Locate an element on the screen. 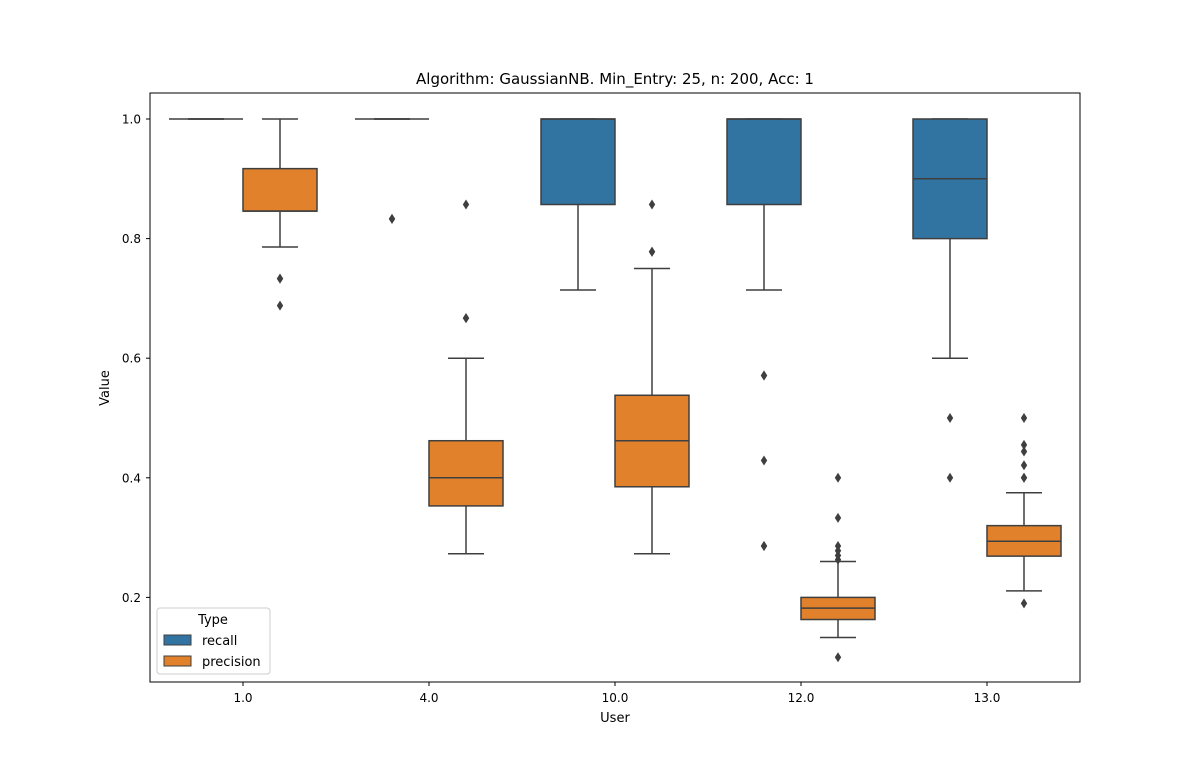 The height and width of the screenshot is (766, 1200). y-tick-label: 0.8 is located at coordinates (131, 239).